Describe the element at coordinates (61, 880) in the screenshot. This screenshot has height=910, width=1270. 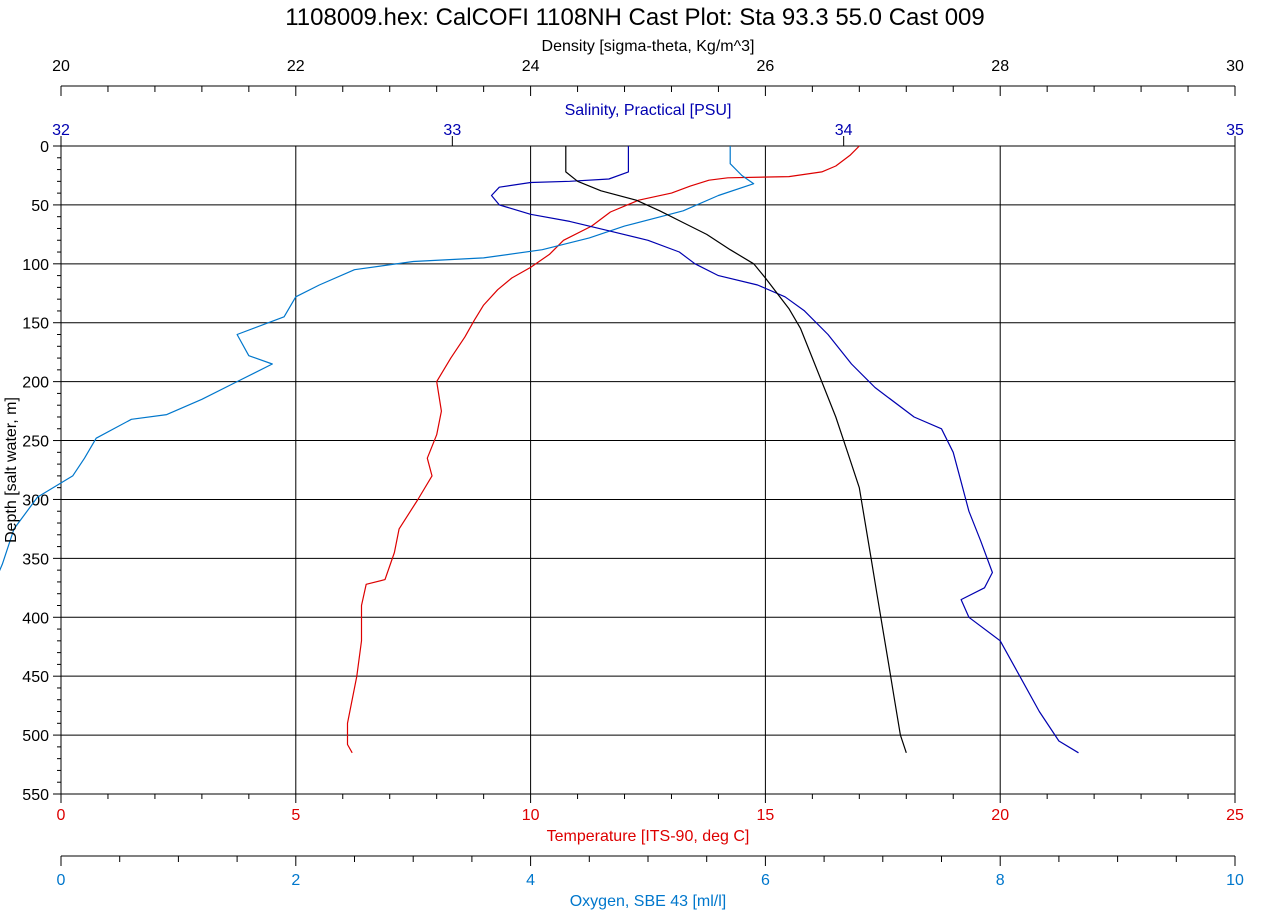
I see `oxygen-tick-label: 0` at that location.